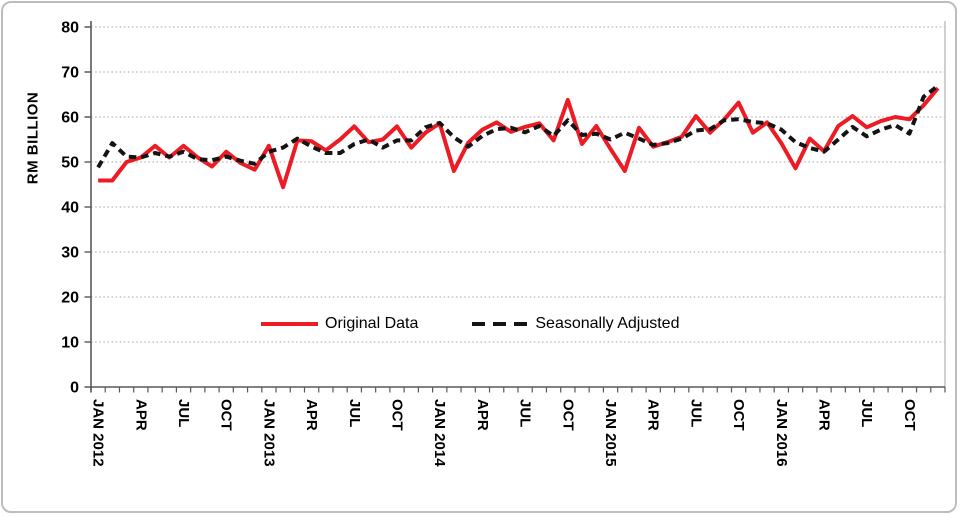 This screenshot has width=960, height=516. Describe the element at coordinates (518, 390) in the screenshot. I see `x-axis-ticks` at that location.